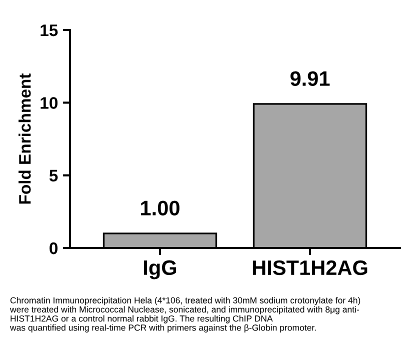 This screenshot has height=360, width=409. What do you see at coordinates (53, 176) in the screenshot?
I see `y-tick-label: 5` at bounding box center [53, 176].